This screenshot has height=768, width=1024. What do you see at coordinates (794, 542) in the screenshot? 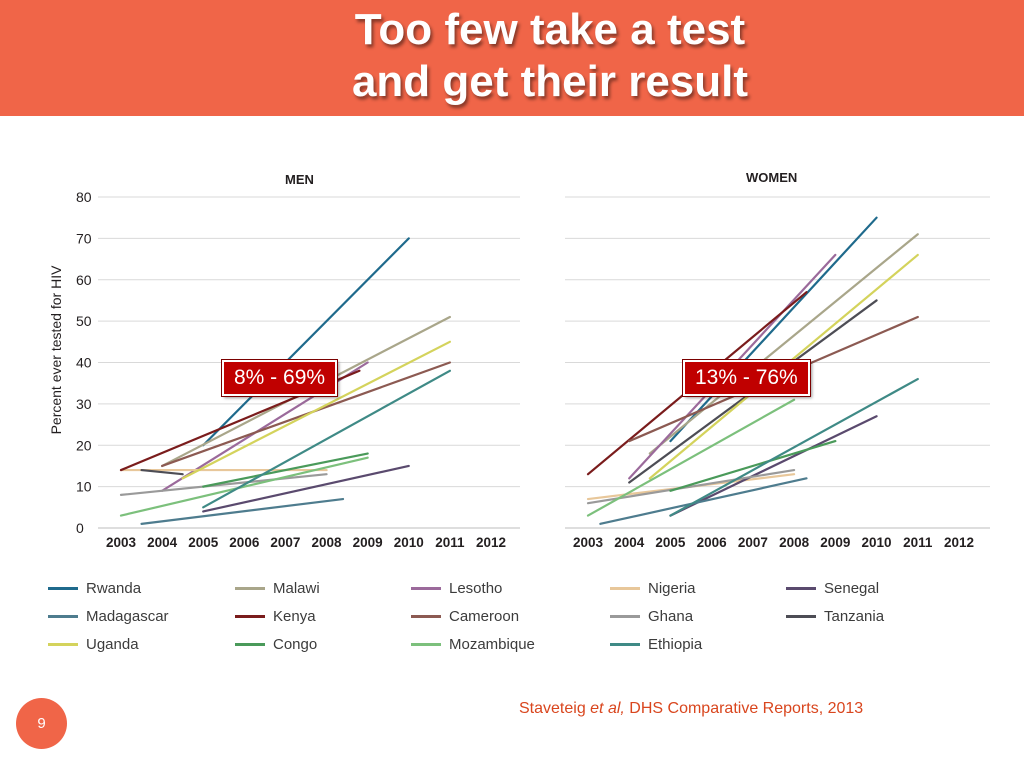
I see `women-x-tick-label: 2008` at bounding box center [794, 542].